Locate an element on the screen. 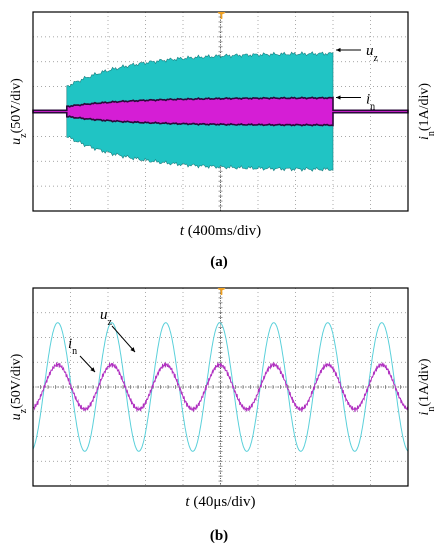 This screenshot has height=550, width=439. trigger-marker-a: T is located at coordinates (221, 17).